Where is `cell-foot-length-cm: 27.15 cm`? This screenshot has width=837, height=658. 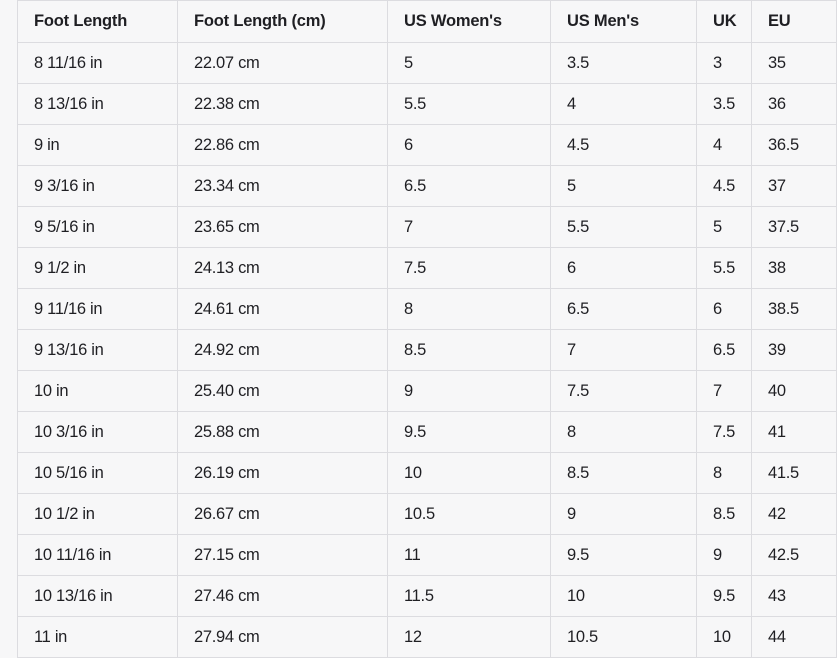 cell-foot-length-cm: 27.15 cm is located at coordinates (282, 555).